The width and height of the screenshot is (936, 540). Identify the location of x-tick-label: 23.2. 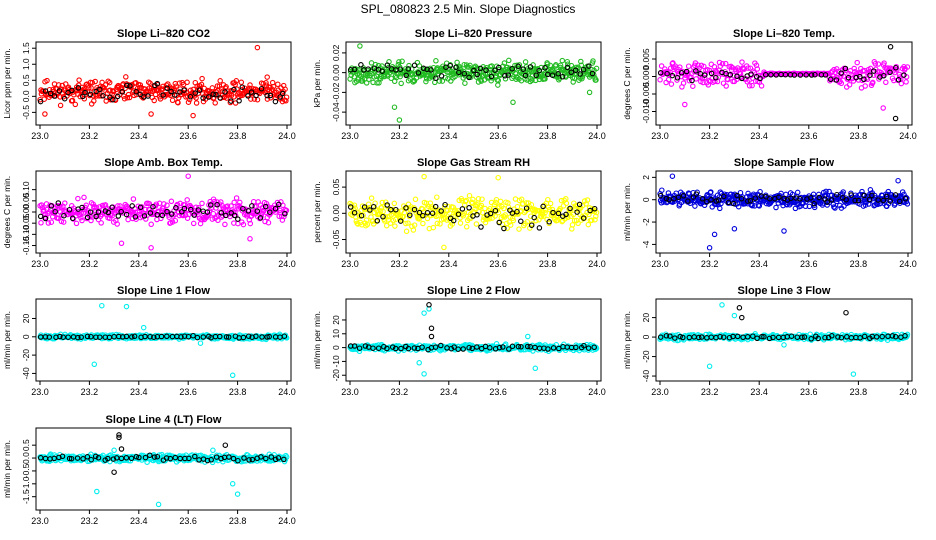
(90, 521).